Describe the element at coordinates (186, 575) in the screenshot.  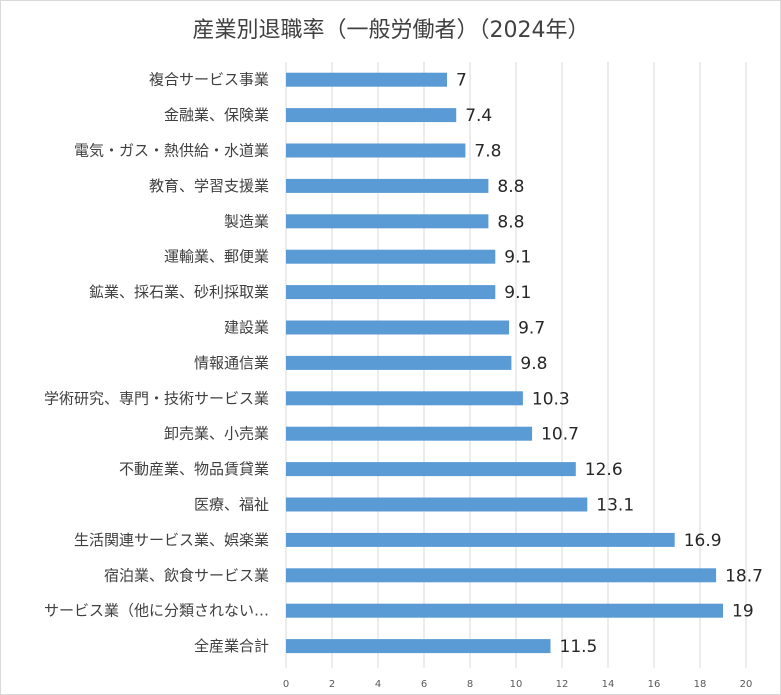
I see `category-label: 宿泊業、飲食サービス業` at that location.